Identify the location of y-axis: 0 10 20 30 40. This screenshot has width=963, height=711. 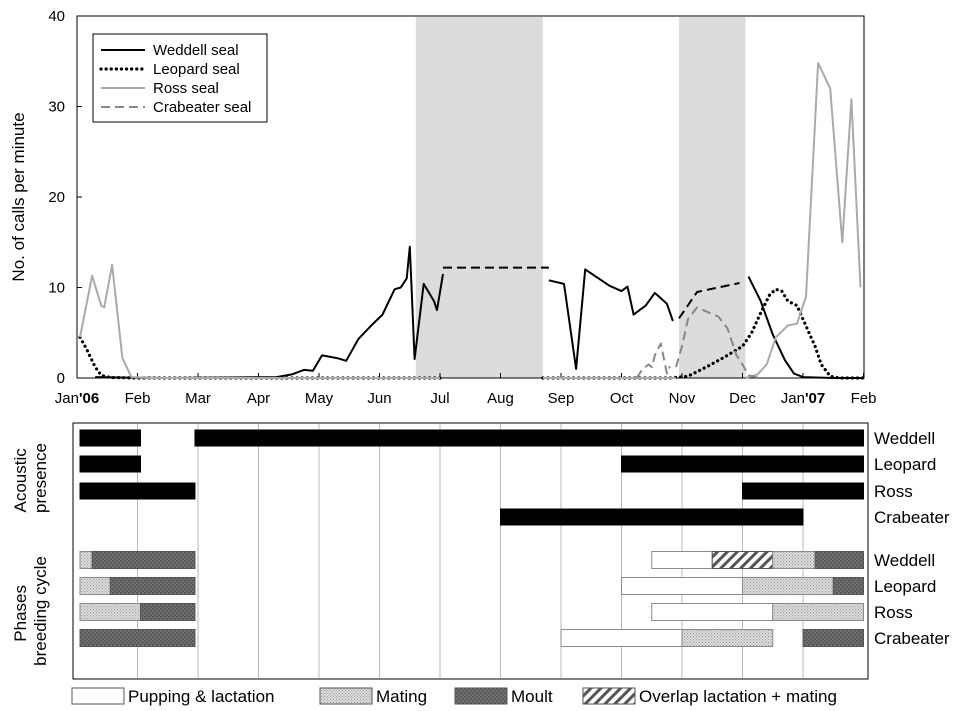
(65, 197).